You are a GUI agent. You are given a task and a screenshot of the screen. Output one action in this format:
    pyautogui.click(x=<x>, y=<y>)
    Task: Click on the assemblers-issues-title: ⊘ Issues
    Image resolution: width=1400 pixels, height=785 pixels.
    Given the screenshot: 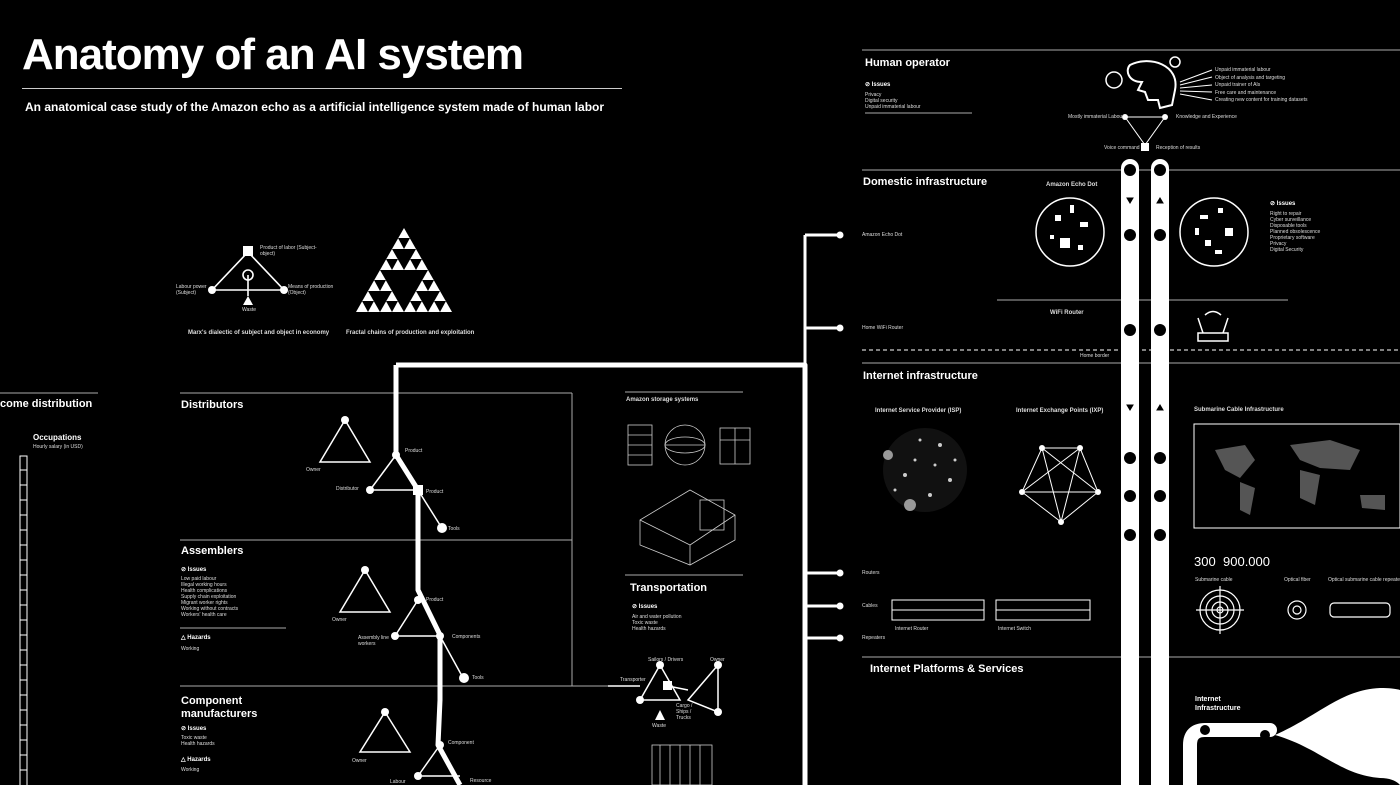 What is the action you would take?
    pyautogui.click(x=194, y=570)
    